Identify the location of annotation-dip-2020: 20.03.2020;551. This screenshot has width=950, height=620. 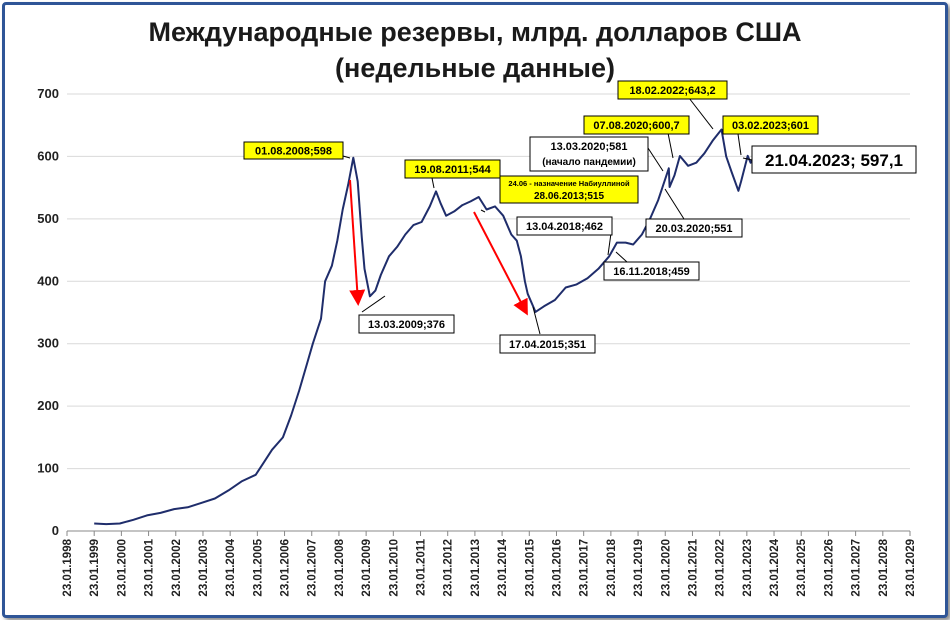
(694, 213).